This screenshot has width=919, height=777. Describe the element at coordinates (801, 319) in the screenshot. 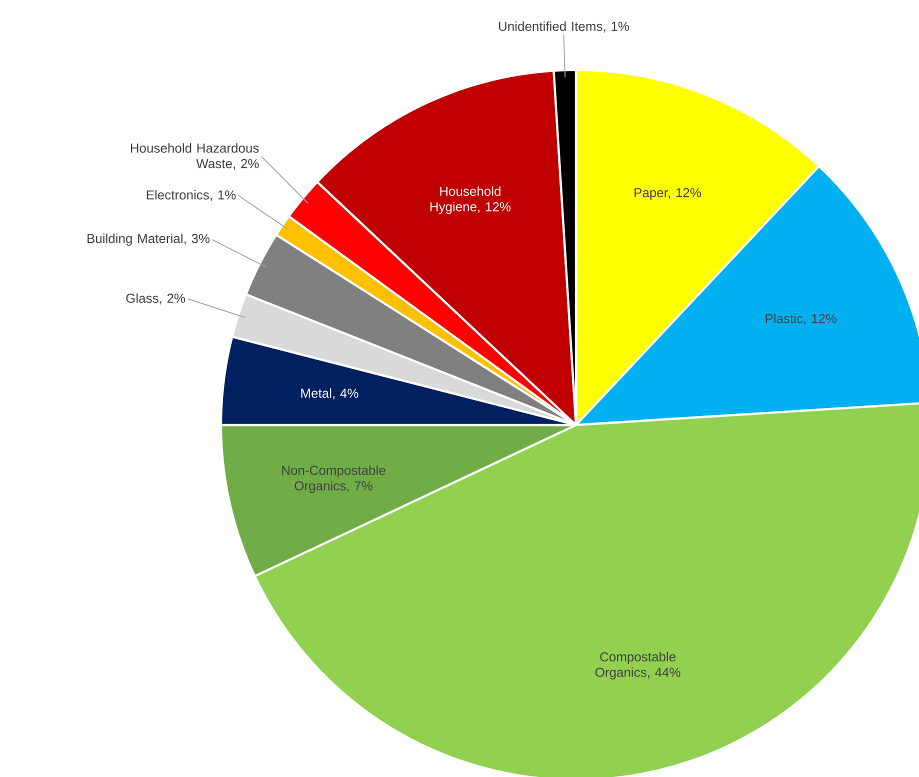

I see `slice-label: Plastic, 12%` at that location.